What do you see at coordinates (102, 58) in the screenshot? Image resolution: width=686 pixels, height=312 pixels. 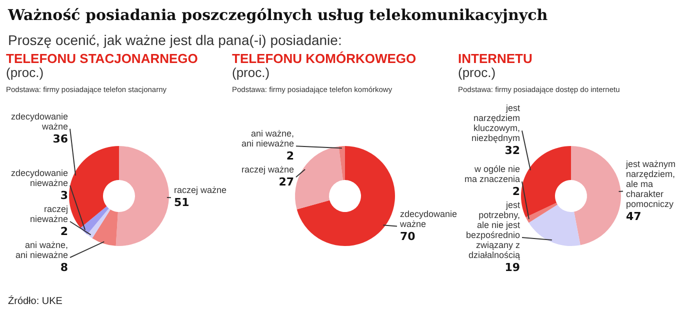 I see `chart-title: TELEFONU STACJONARNEGO` at bounding box center [102, 58].